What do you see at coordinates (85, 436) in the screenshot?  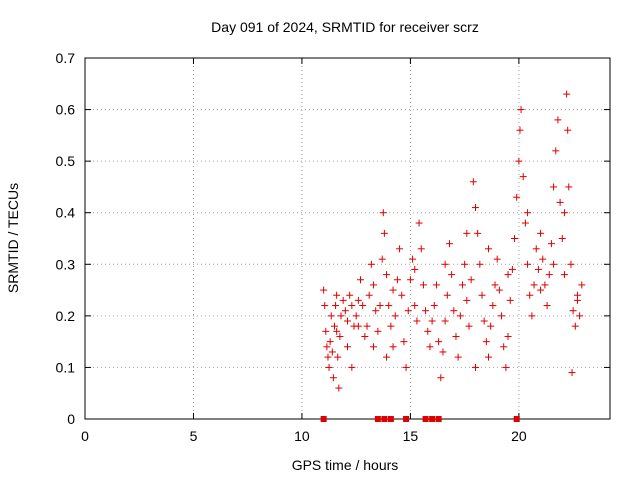 I see `x-tick-label: 0` at bounding box center [85, 436].